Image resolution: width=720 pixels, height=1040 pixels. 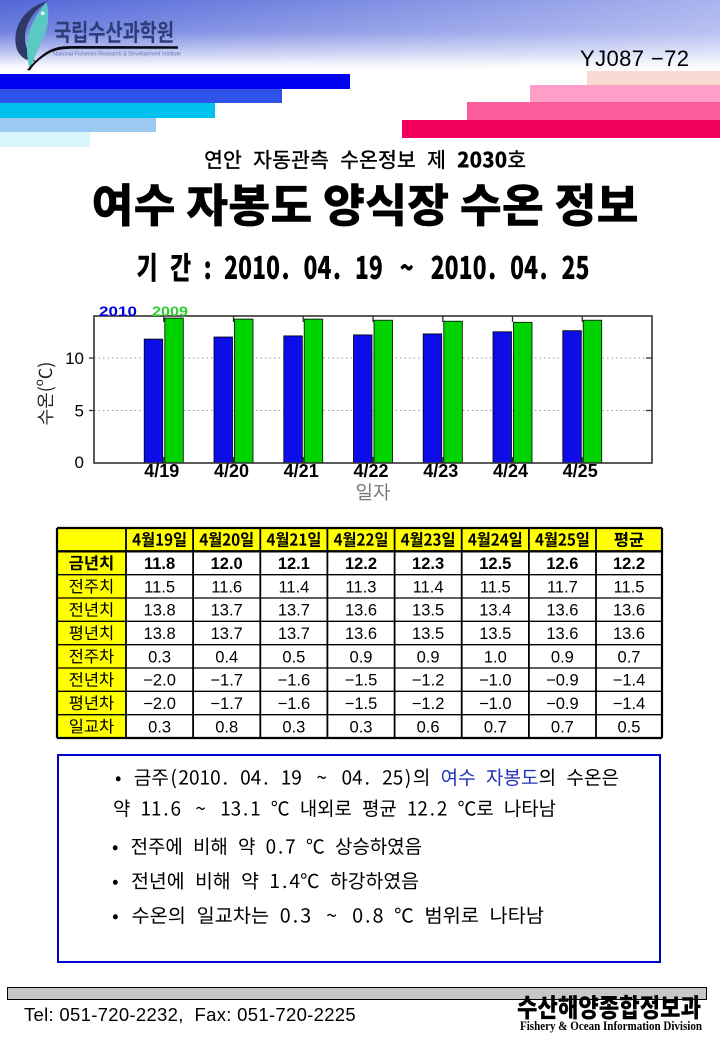 I want to click on svg-text: 10, so click(x=74, y=358).